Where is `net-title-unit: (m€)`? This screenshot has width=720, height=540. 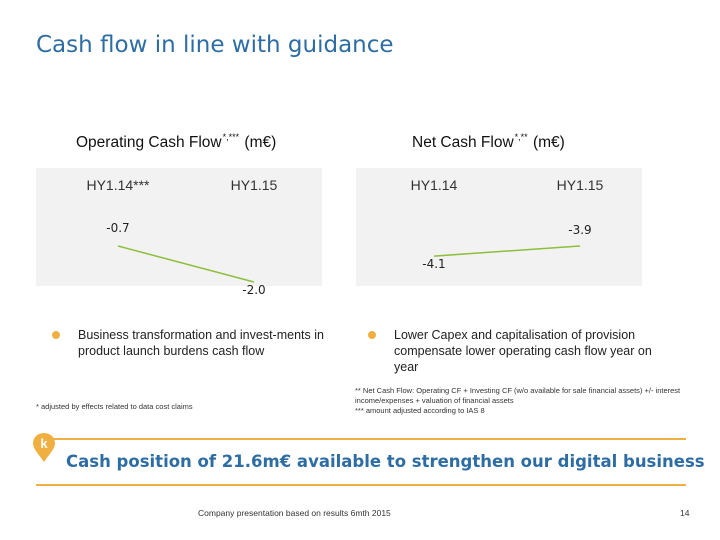
net-title-unit: (m€) is located at coordinates (548, 142).